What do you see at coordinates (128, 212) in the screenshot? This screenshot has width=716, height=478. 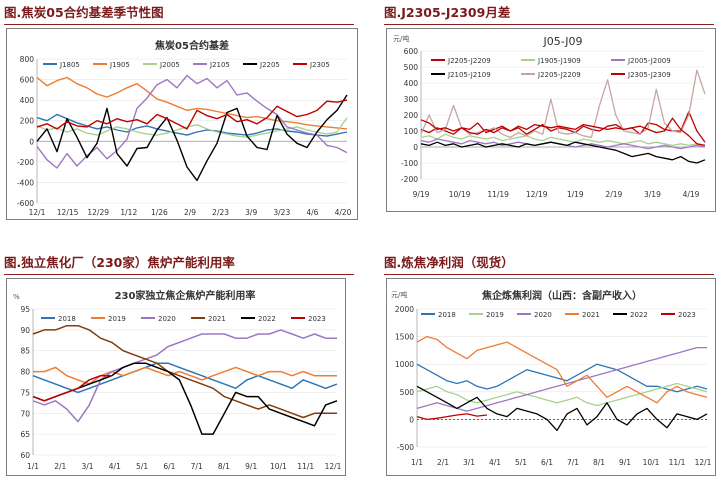 I see `x-tick-label: 1/12` at bounding box center [128, 212].